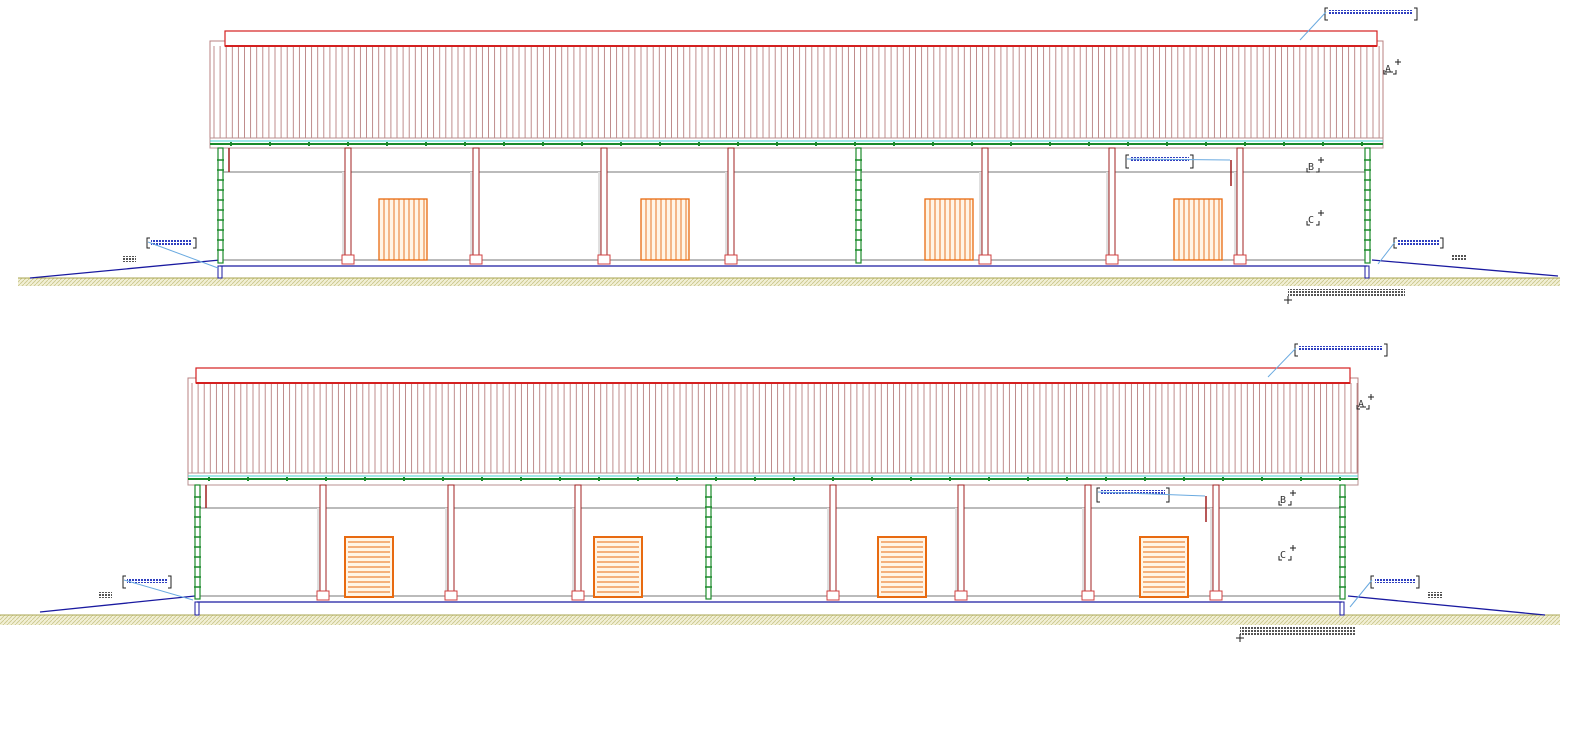  Describe the element at coordinates (117, 604) in the screenshot. I see `ramp-left` at that location.